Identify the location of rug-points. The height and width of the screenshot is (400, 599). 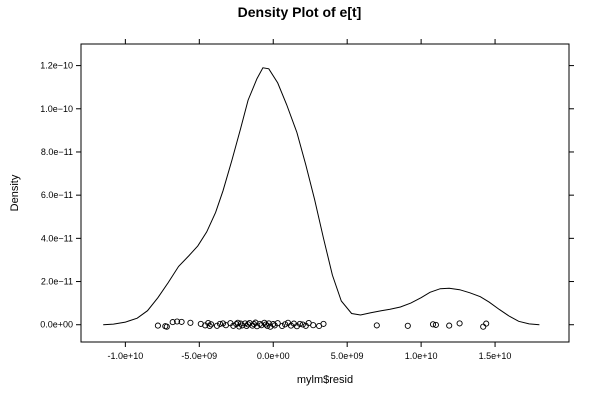
(322, 324).